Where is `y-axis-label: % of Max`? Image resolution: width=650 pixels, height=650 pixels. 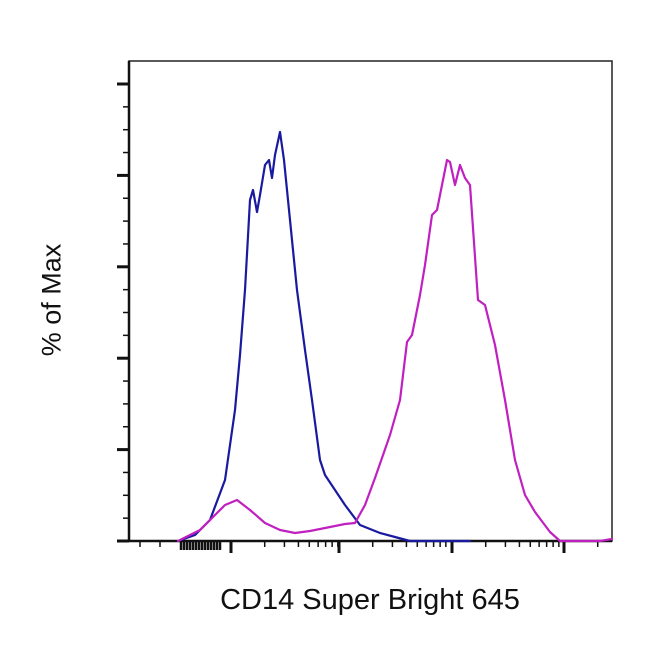 y-axis-label: % of Max is located at coordinates (51, 300).